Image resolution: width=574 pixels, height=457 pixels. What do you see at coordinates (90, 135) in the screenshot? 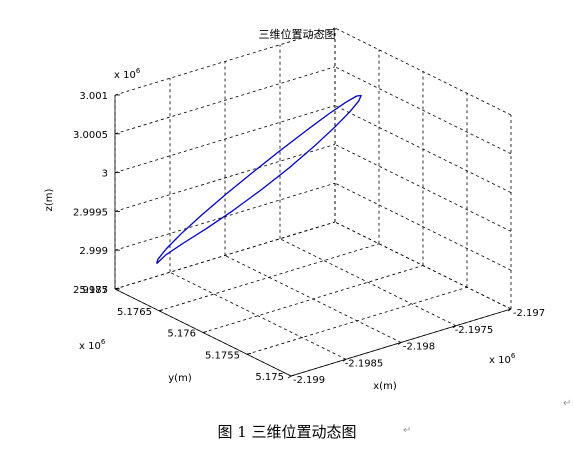
I see `z-tick-label: 3.0005` at bounding box center [90, 135].